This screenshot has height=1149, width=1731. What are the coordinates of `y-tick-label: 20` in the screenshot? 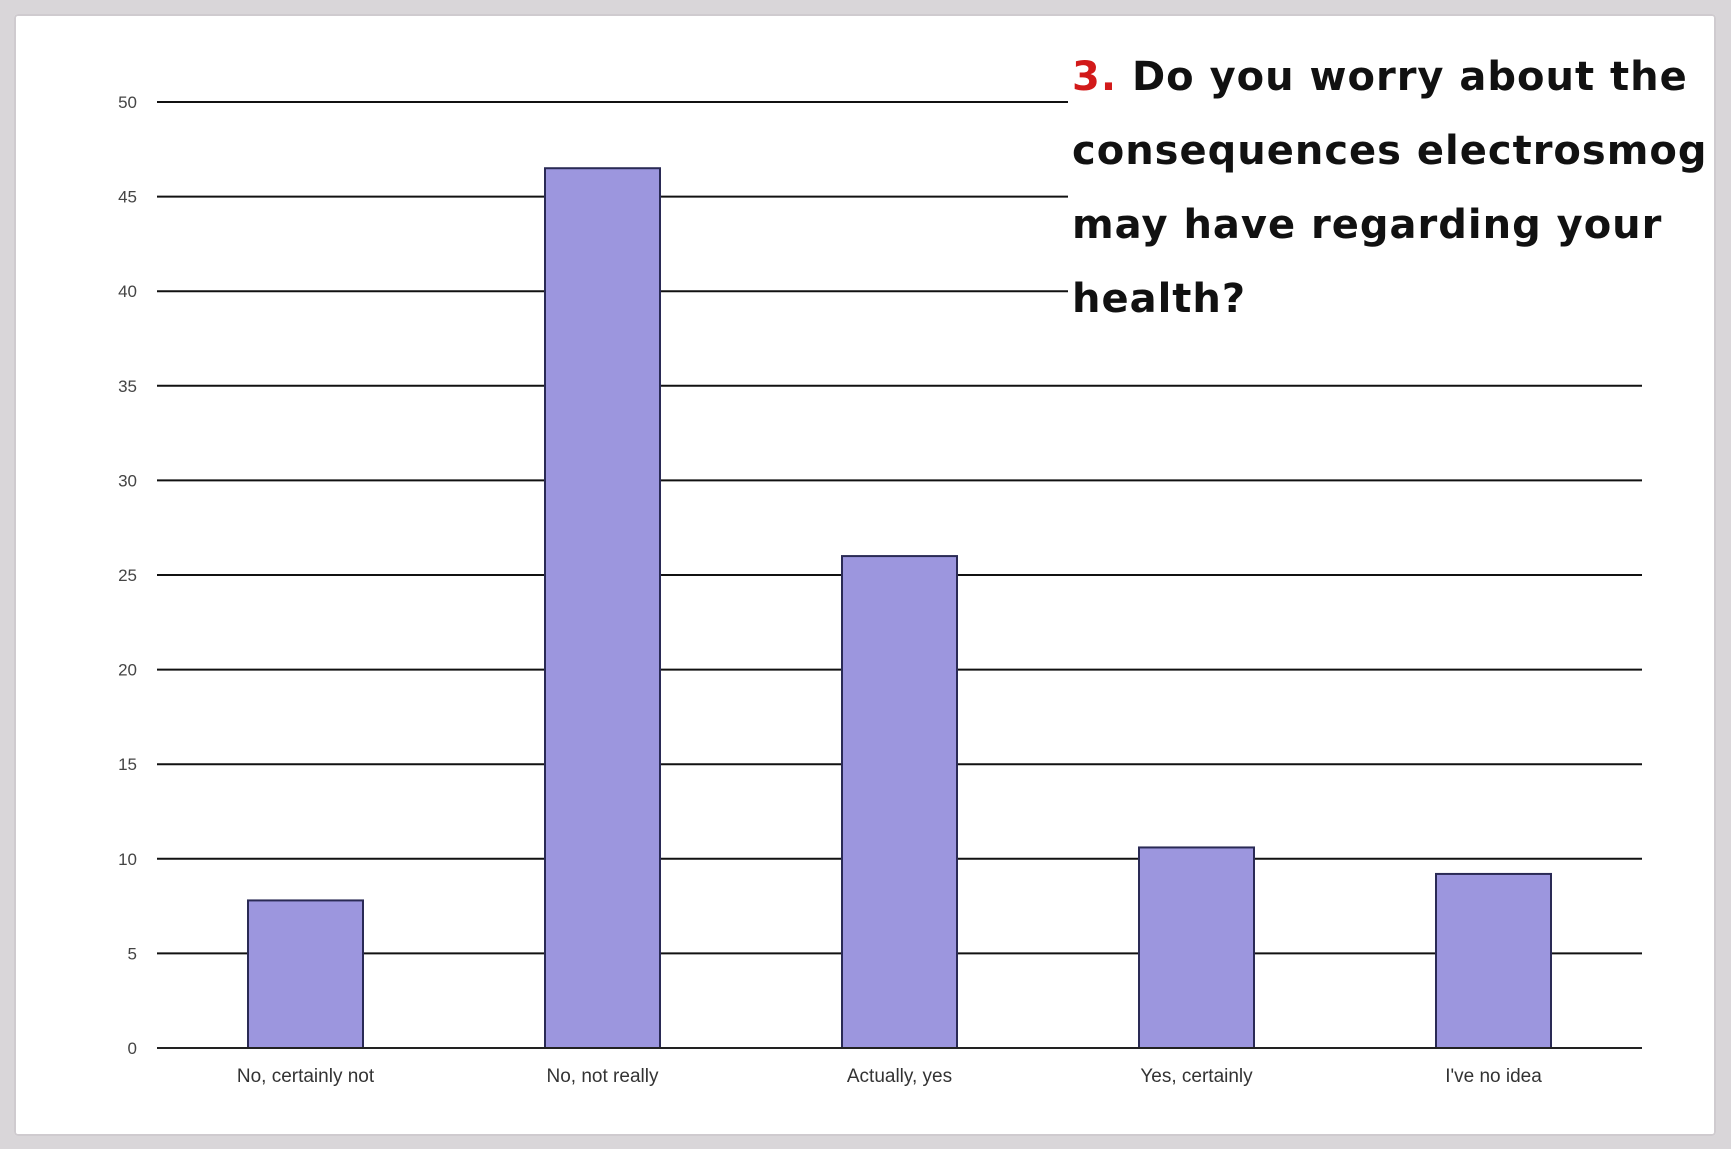 It's located at (127, 670).